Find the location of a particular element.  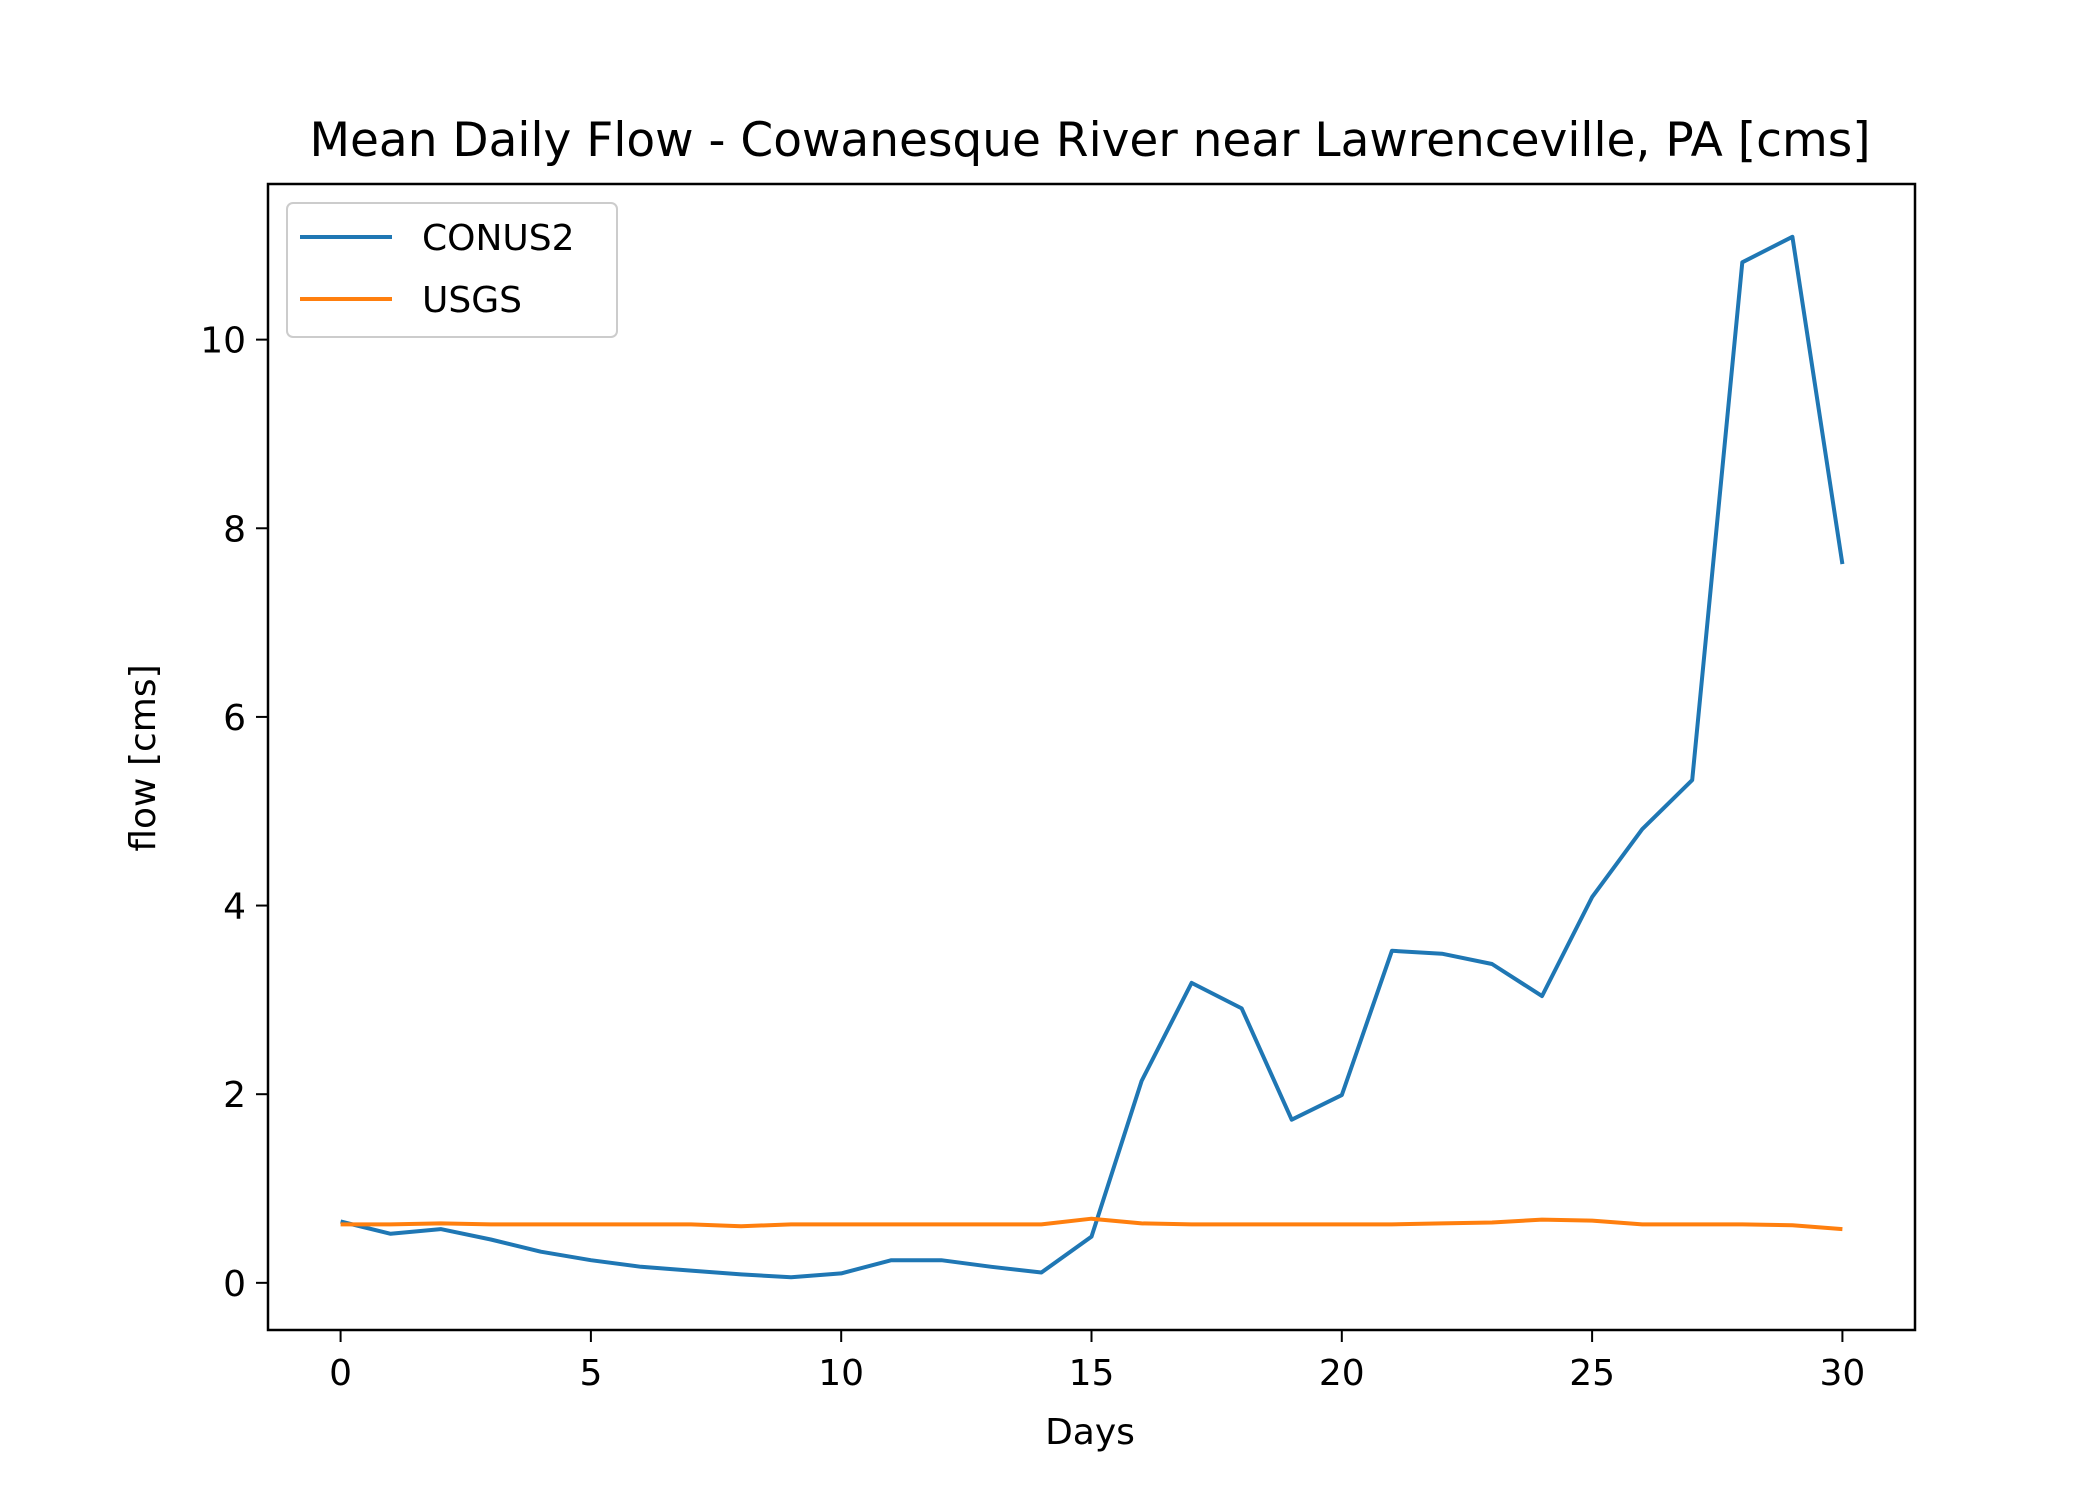

legend: CONUS2 USGS is located at coordinates (452, 270).